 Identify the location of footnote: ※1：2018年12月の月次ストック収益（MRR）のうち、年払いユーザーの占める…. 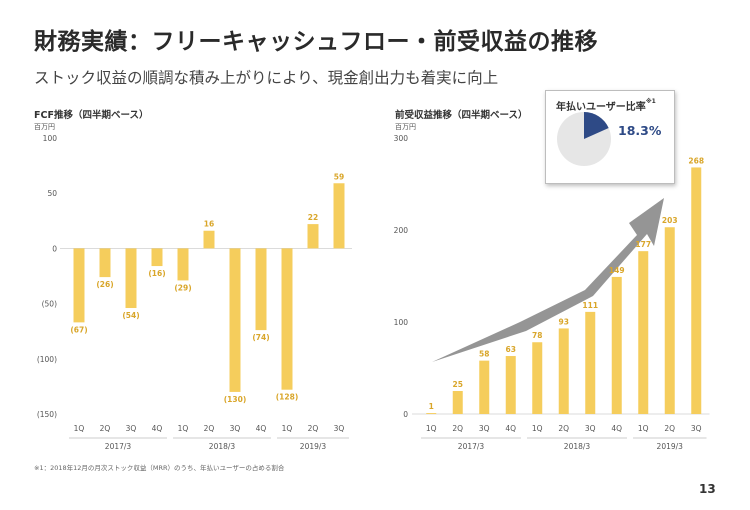
(159, 468).